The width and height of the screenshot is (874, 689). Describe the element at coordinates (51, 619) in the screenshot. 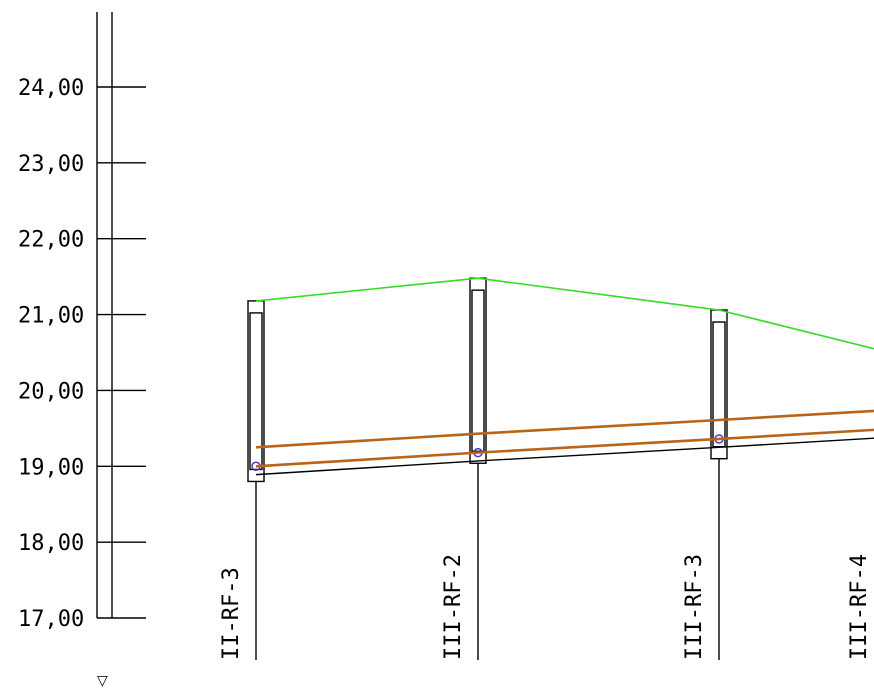

I see `axis-tick-label: 17,00` at that location.